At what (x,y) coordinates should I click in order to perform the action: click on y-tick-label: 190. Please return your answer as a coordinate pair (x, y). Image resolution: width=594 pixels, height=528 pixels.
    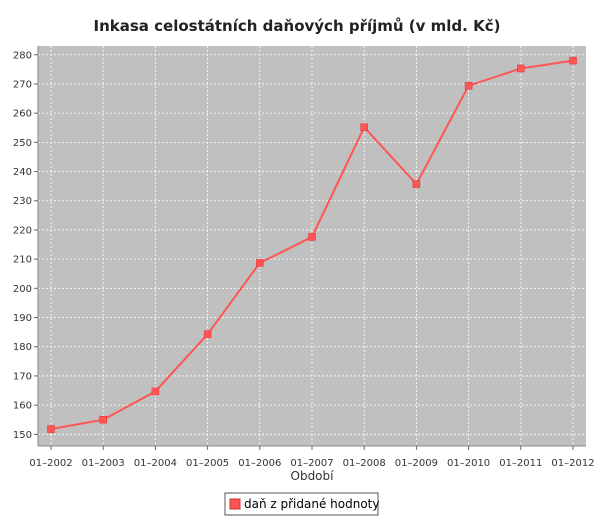
    Looking at the image, I should click on (22, 318).